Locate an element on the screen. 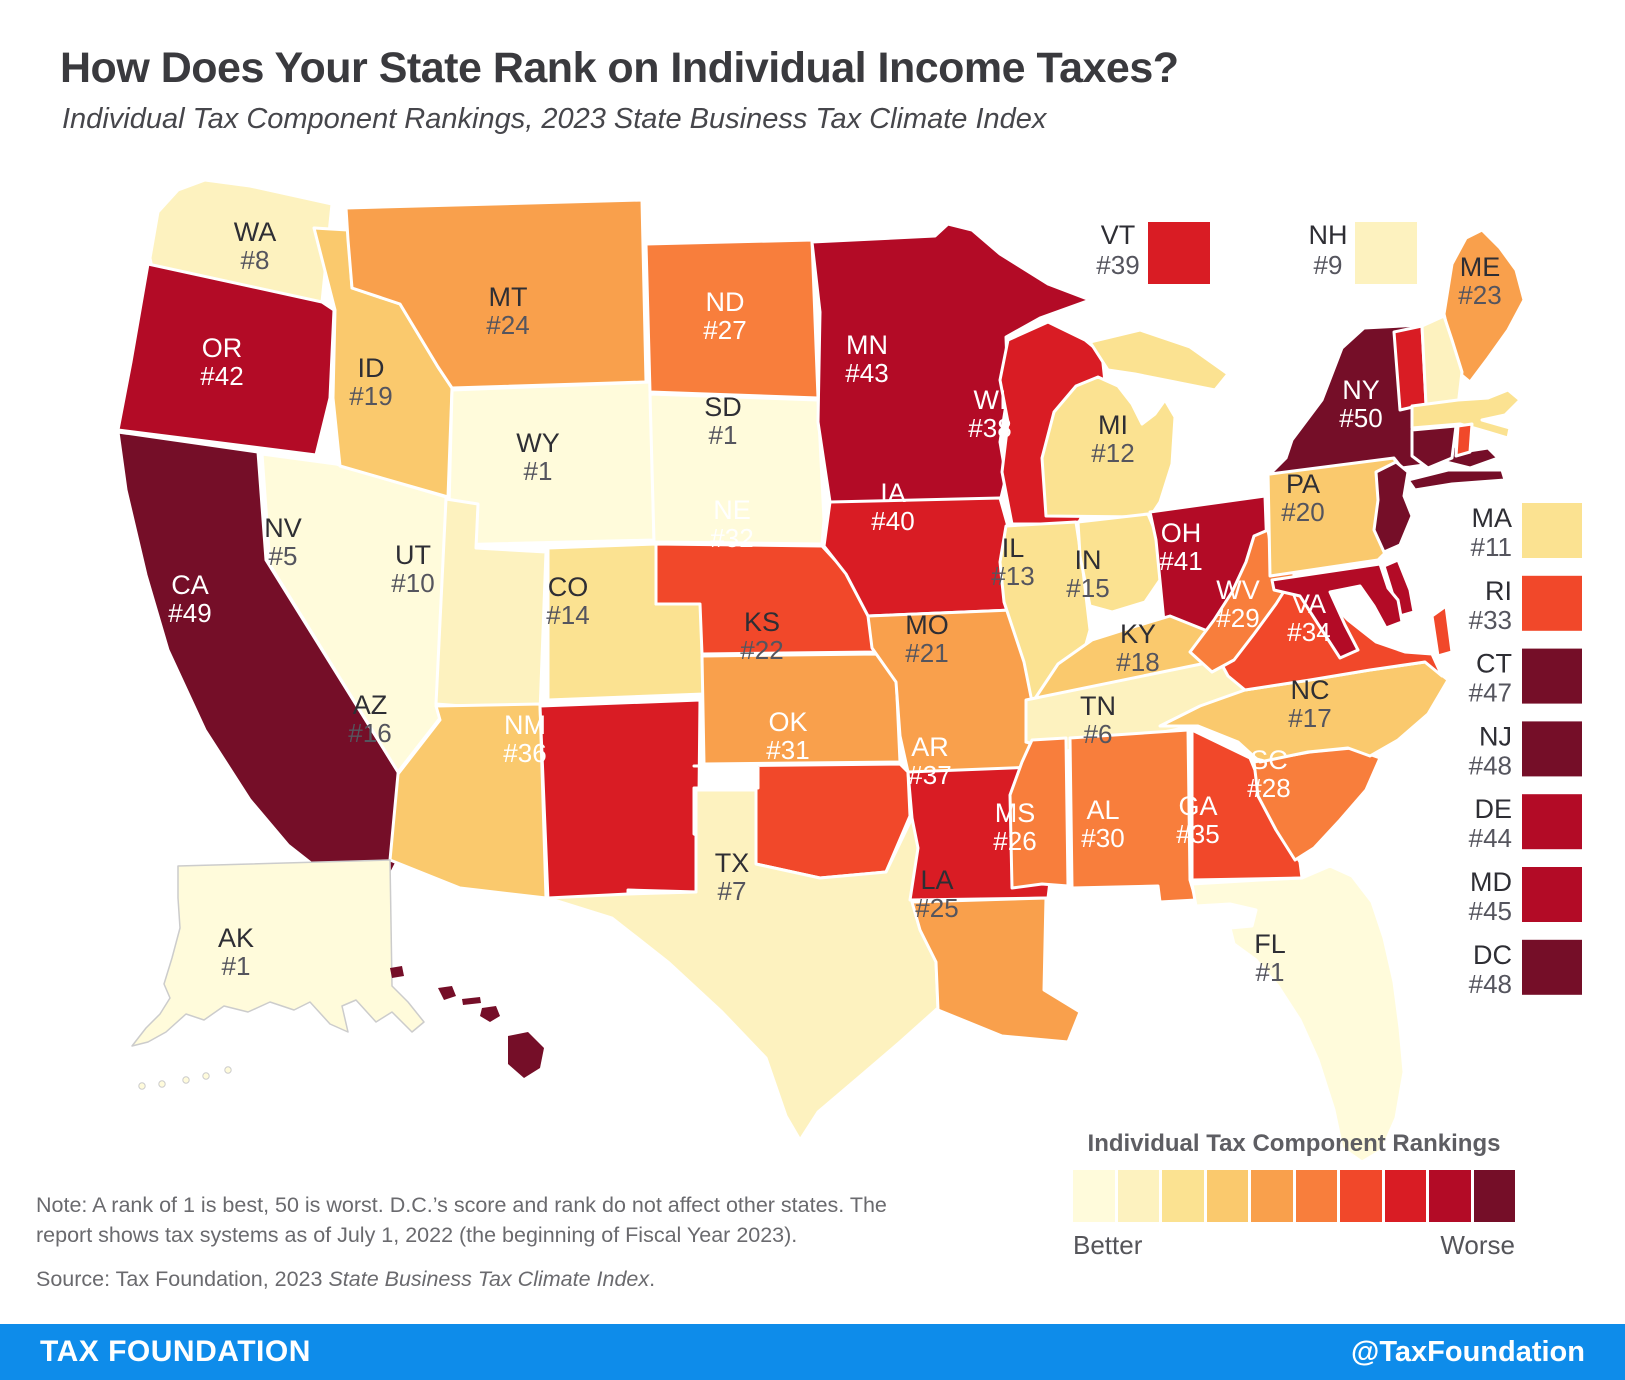 The height and width of the screenshot is (1380, 1625). state-label-in: IN#15 is located at coordinates (1087, 574).